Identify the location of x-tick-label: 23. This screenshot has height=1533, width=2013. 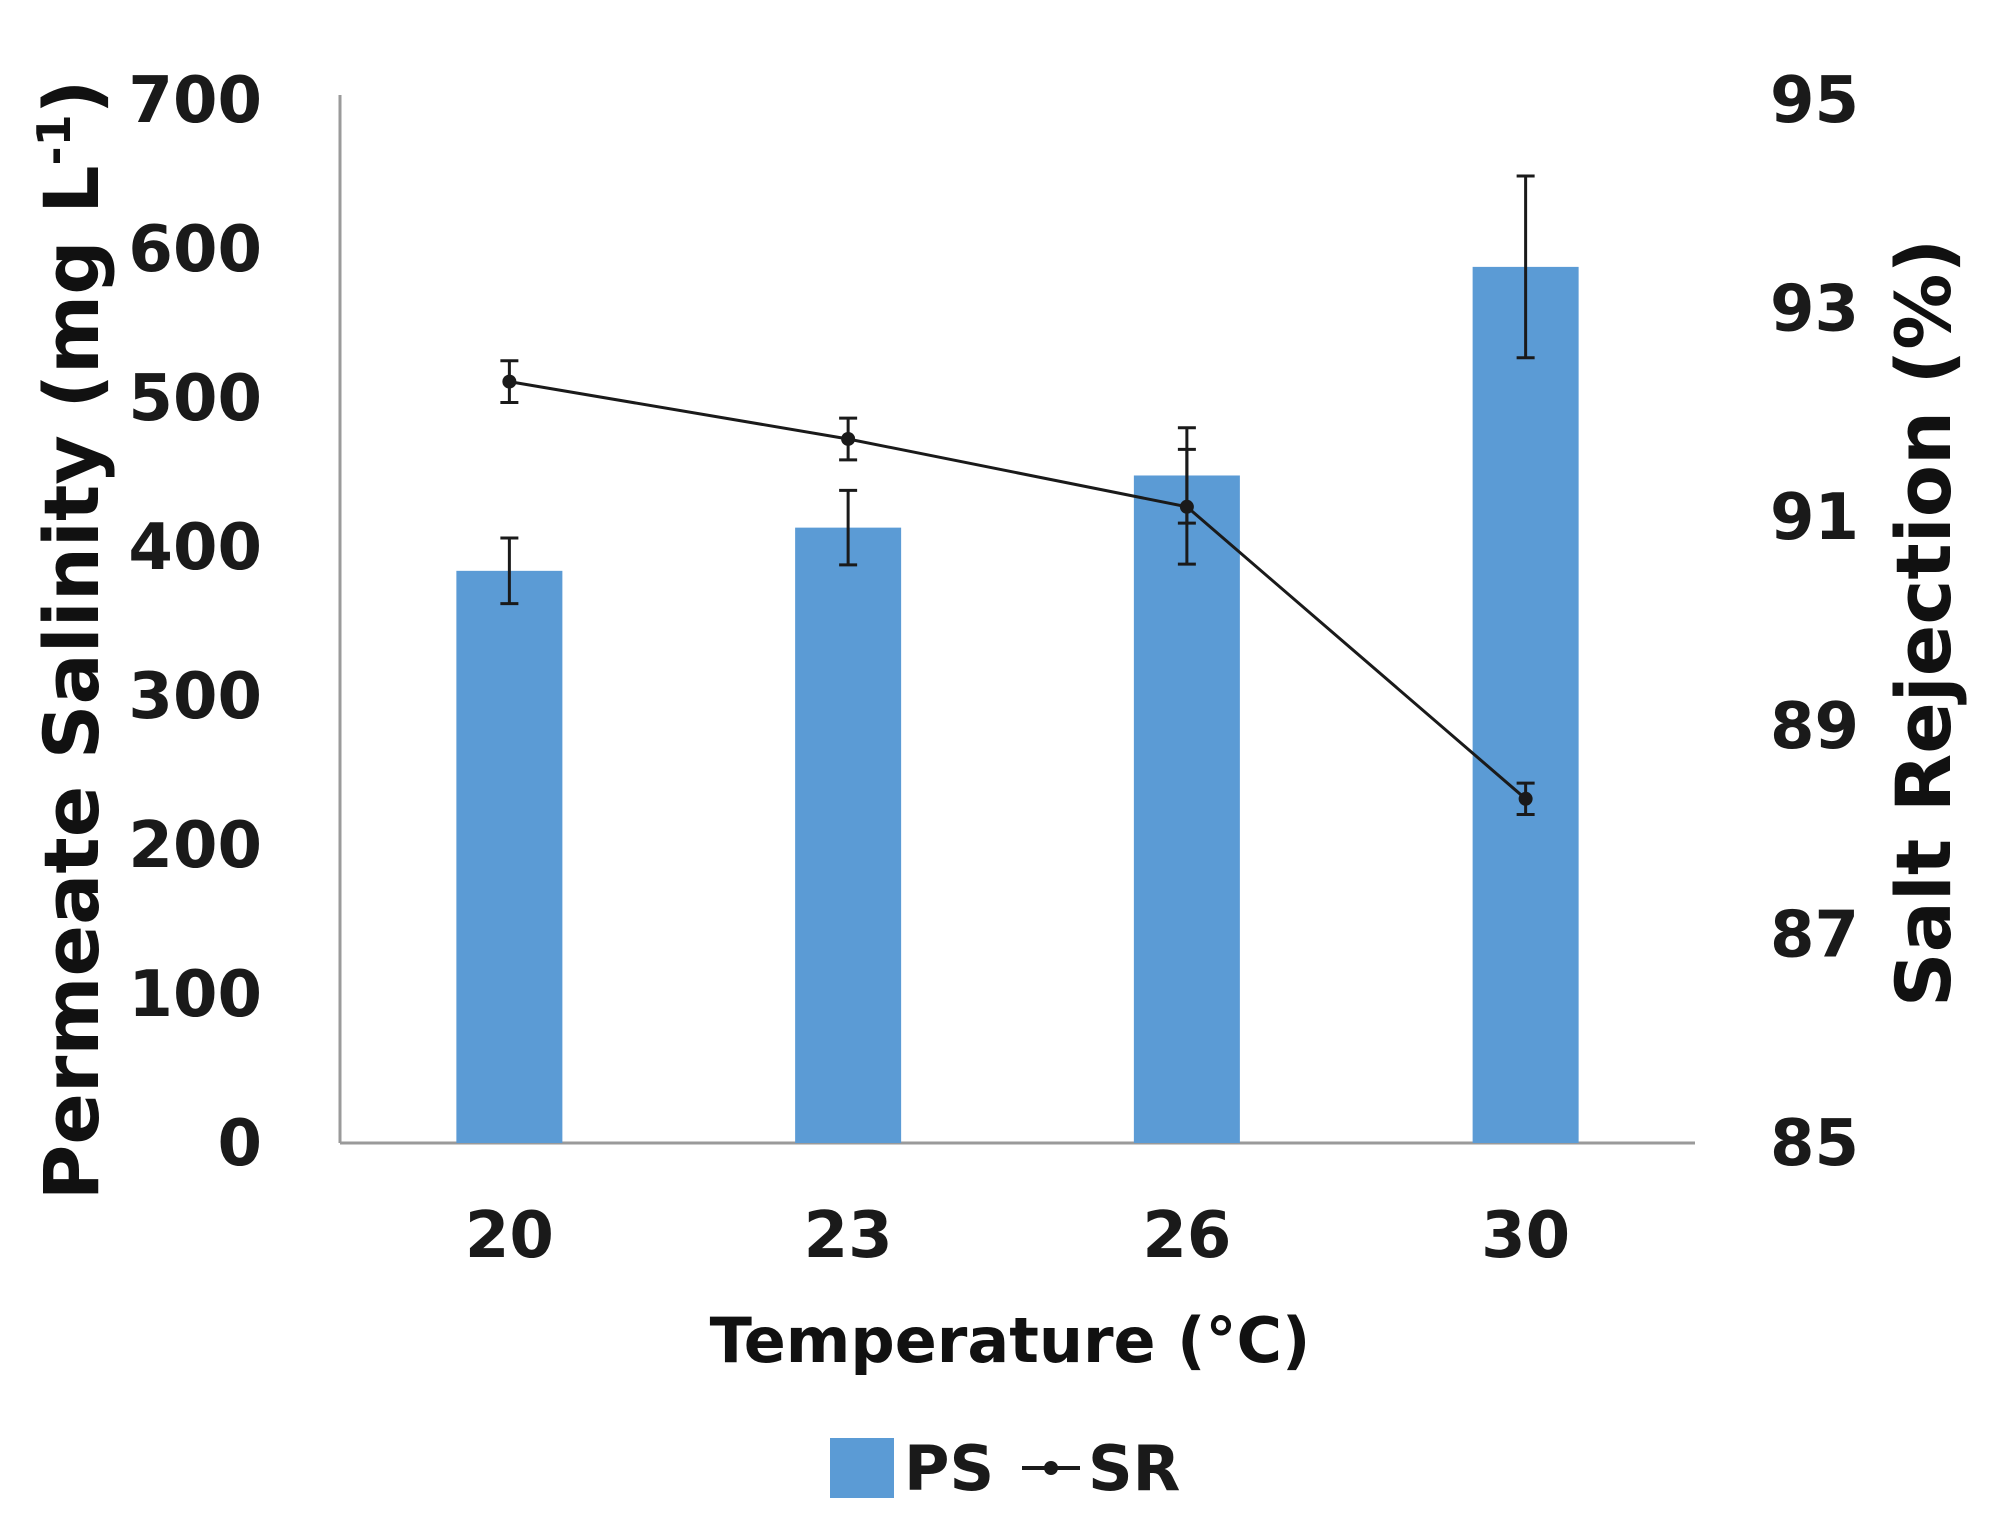
(848, 1236).